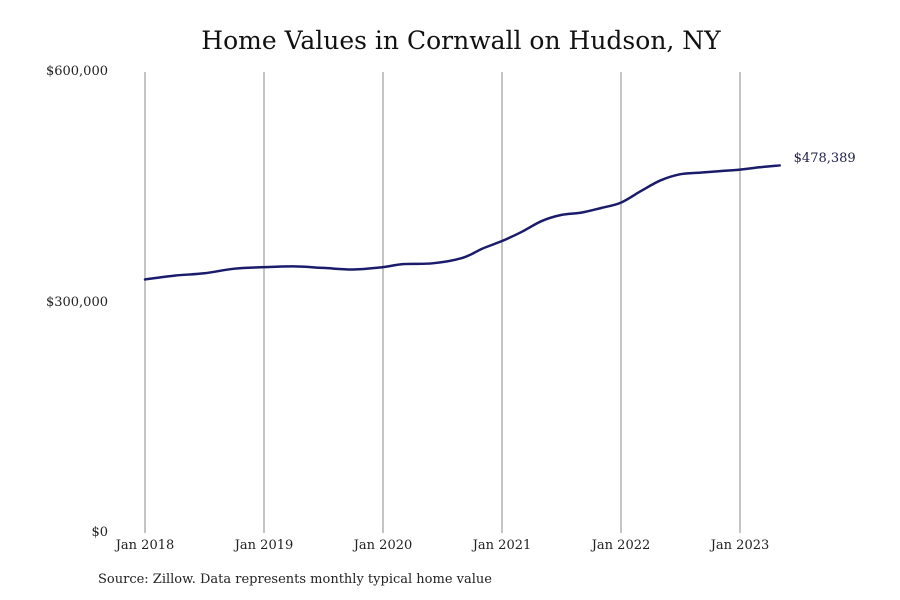 This screenshot has width=900, height=600. Describe the element at coordinates (264, 545) in the screenshot. I see `x-tick-label: Jan 2019` at that location.